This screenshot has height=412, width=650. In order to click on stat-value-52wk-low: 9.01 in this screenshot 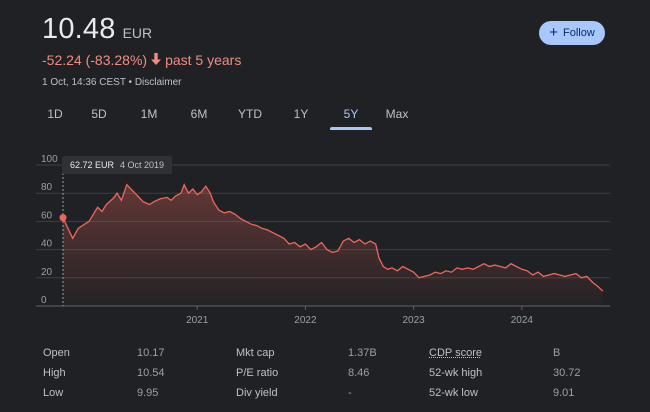, I will do `click(564, 393)`.